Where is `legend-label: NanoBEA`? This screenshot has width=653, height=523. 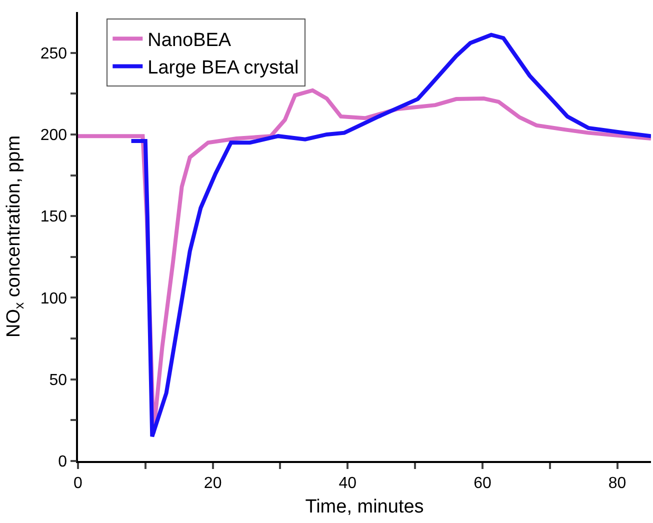
legend-label: NanoBEA is located at coordinates (190, 40).